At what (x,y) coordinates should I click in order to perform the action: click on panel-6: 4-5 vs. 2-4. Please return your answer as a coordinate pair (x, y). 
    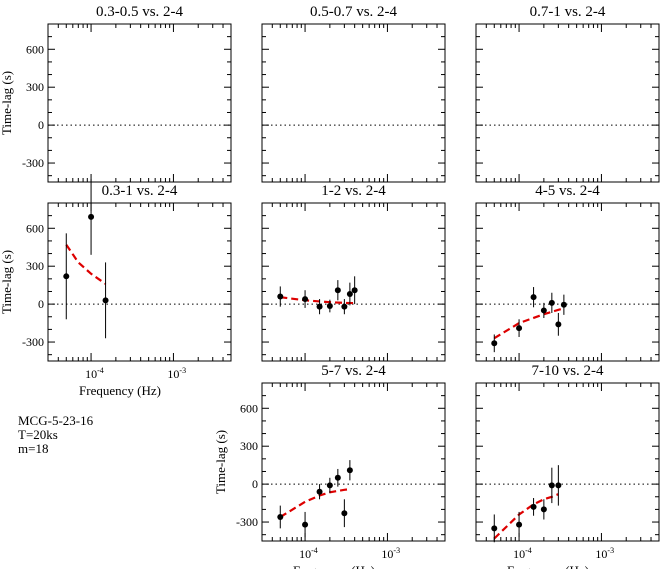
    Looking at the image, I should click on (567, 272).